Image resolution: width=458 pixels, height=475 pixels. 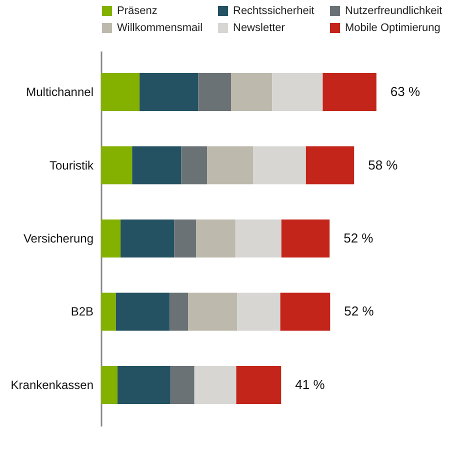 I want to click on y-tick-label: Touristik, so click(x=71, y=165).